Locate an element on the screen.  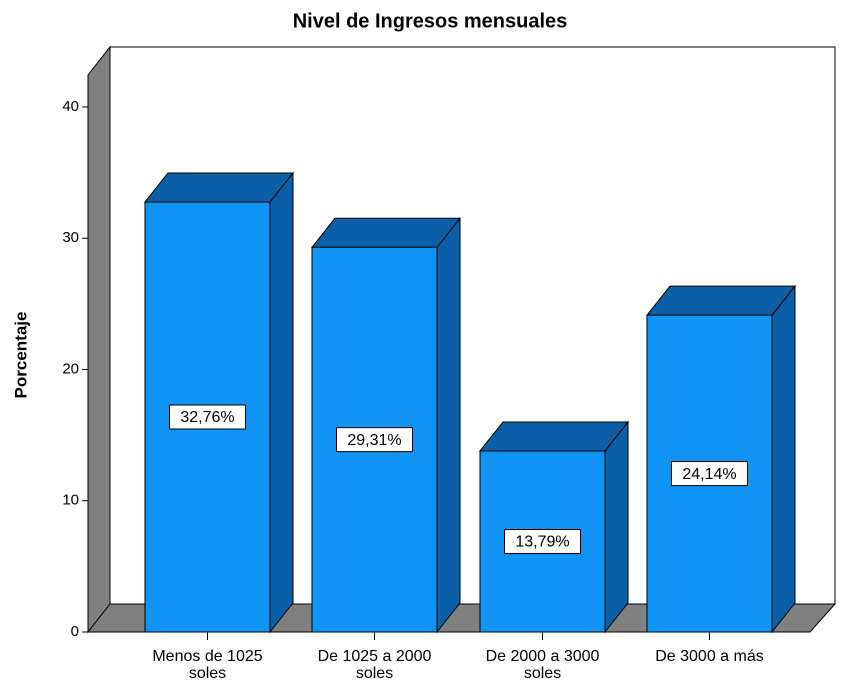
value-label: 32,76% is located at coordinates (207, 417).